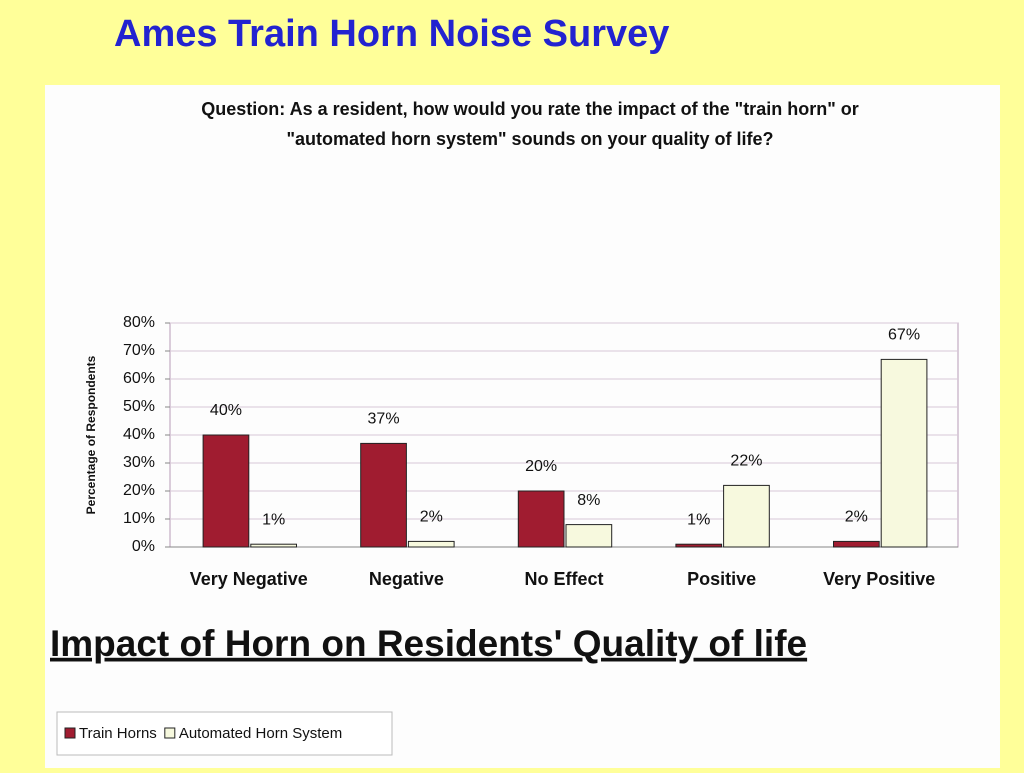  Describe the element at coordinates (139, 322) in the screenshot. I see `y-tick-label: 80%` at that location.